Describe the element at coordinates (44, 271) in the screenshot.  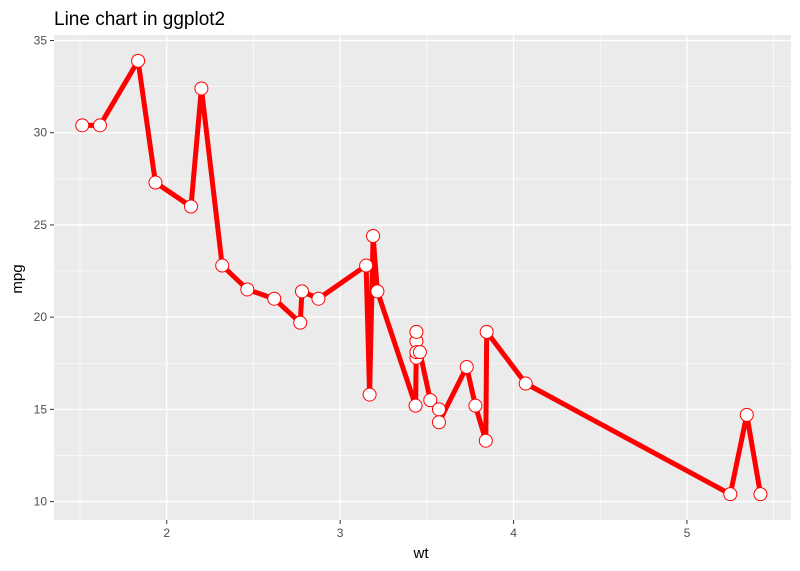
I see `y-axis: 10 15 20 25 30 35` at that location.